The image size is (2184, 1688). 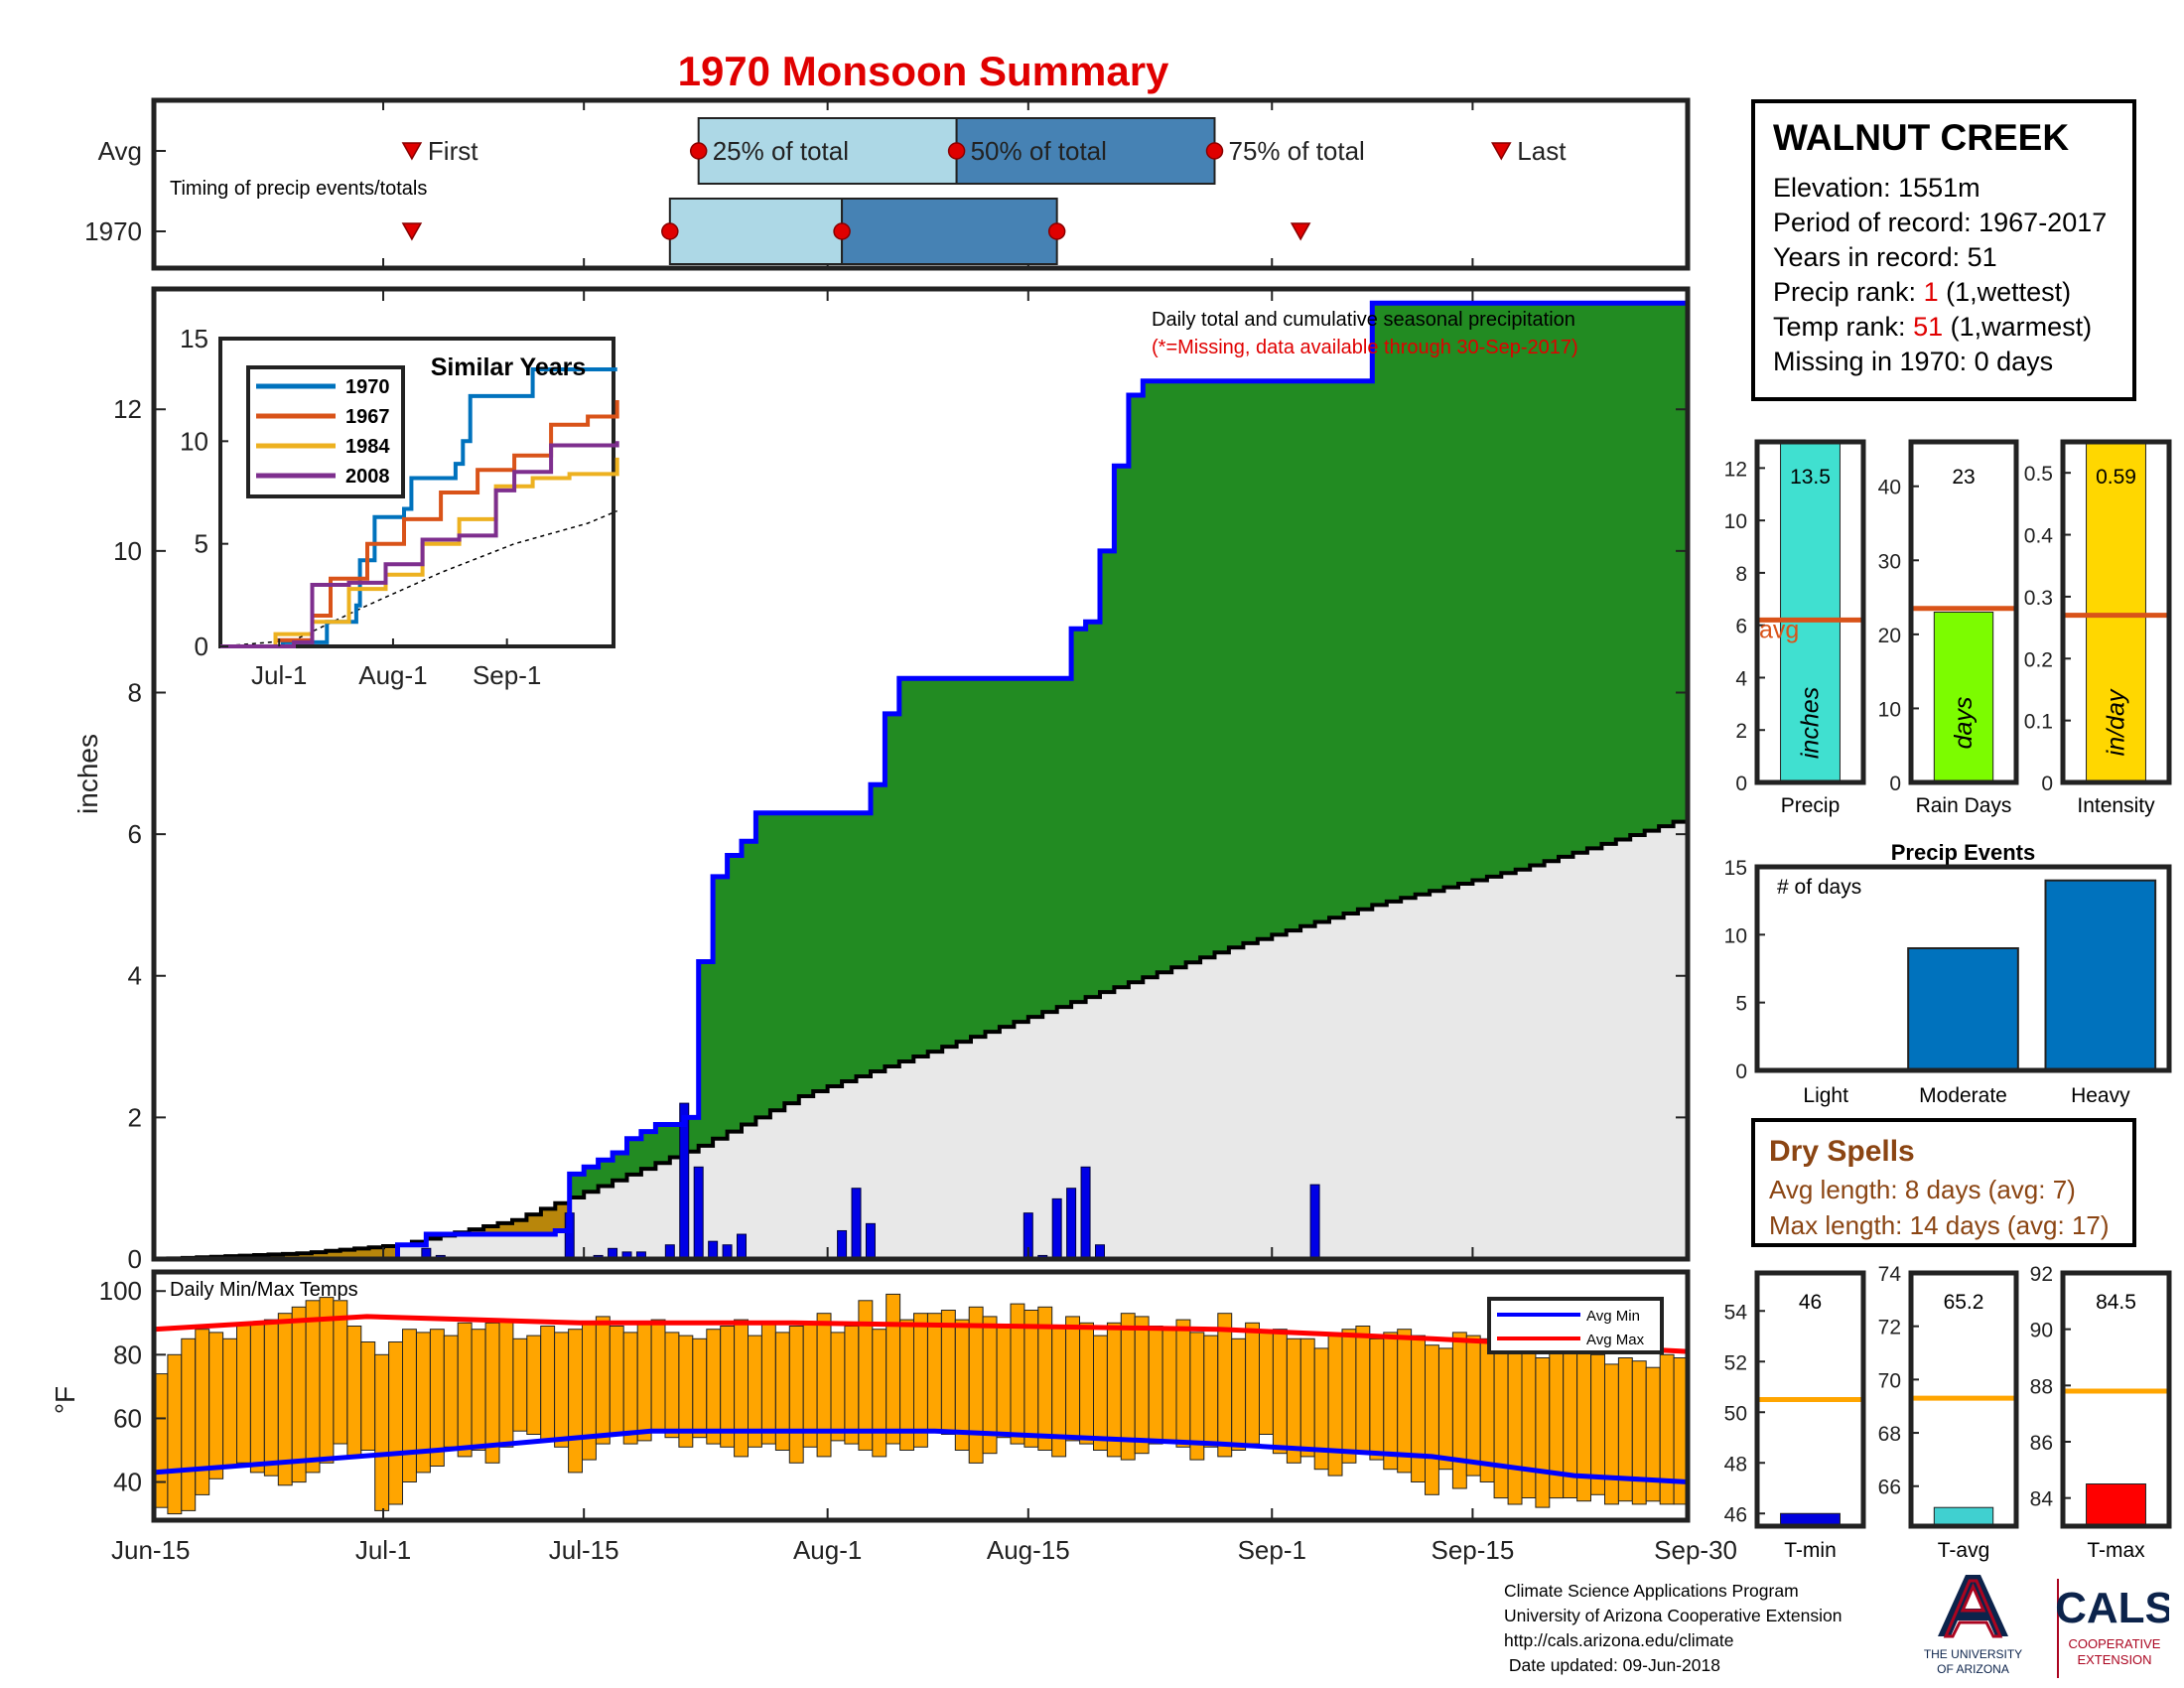 What do you see at coordinates (1810, 1550) in the screenshot?
I see `summary-category-label: T-min` at bounding box center [1810, 1550].